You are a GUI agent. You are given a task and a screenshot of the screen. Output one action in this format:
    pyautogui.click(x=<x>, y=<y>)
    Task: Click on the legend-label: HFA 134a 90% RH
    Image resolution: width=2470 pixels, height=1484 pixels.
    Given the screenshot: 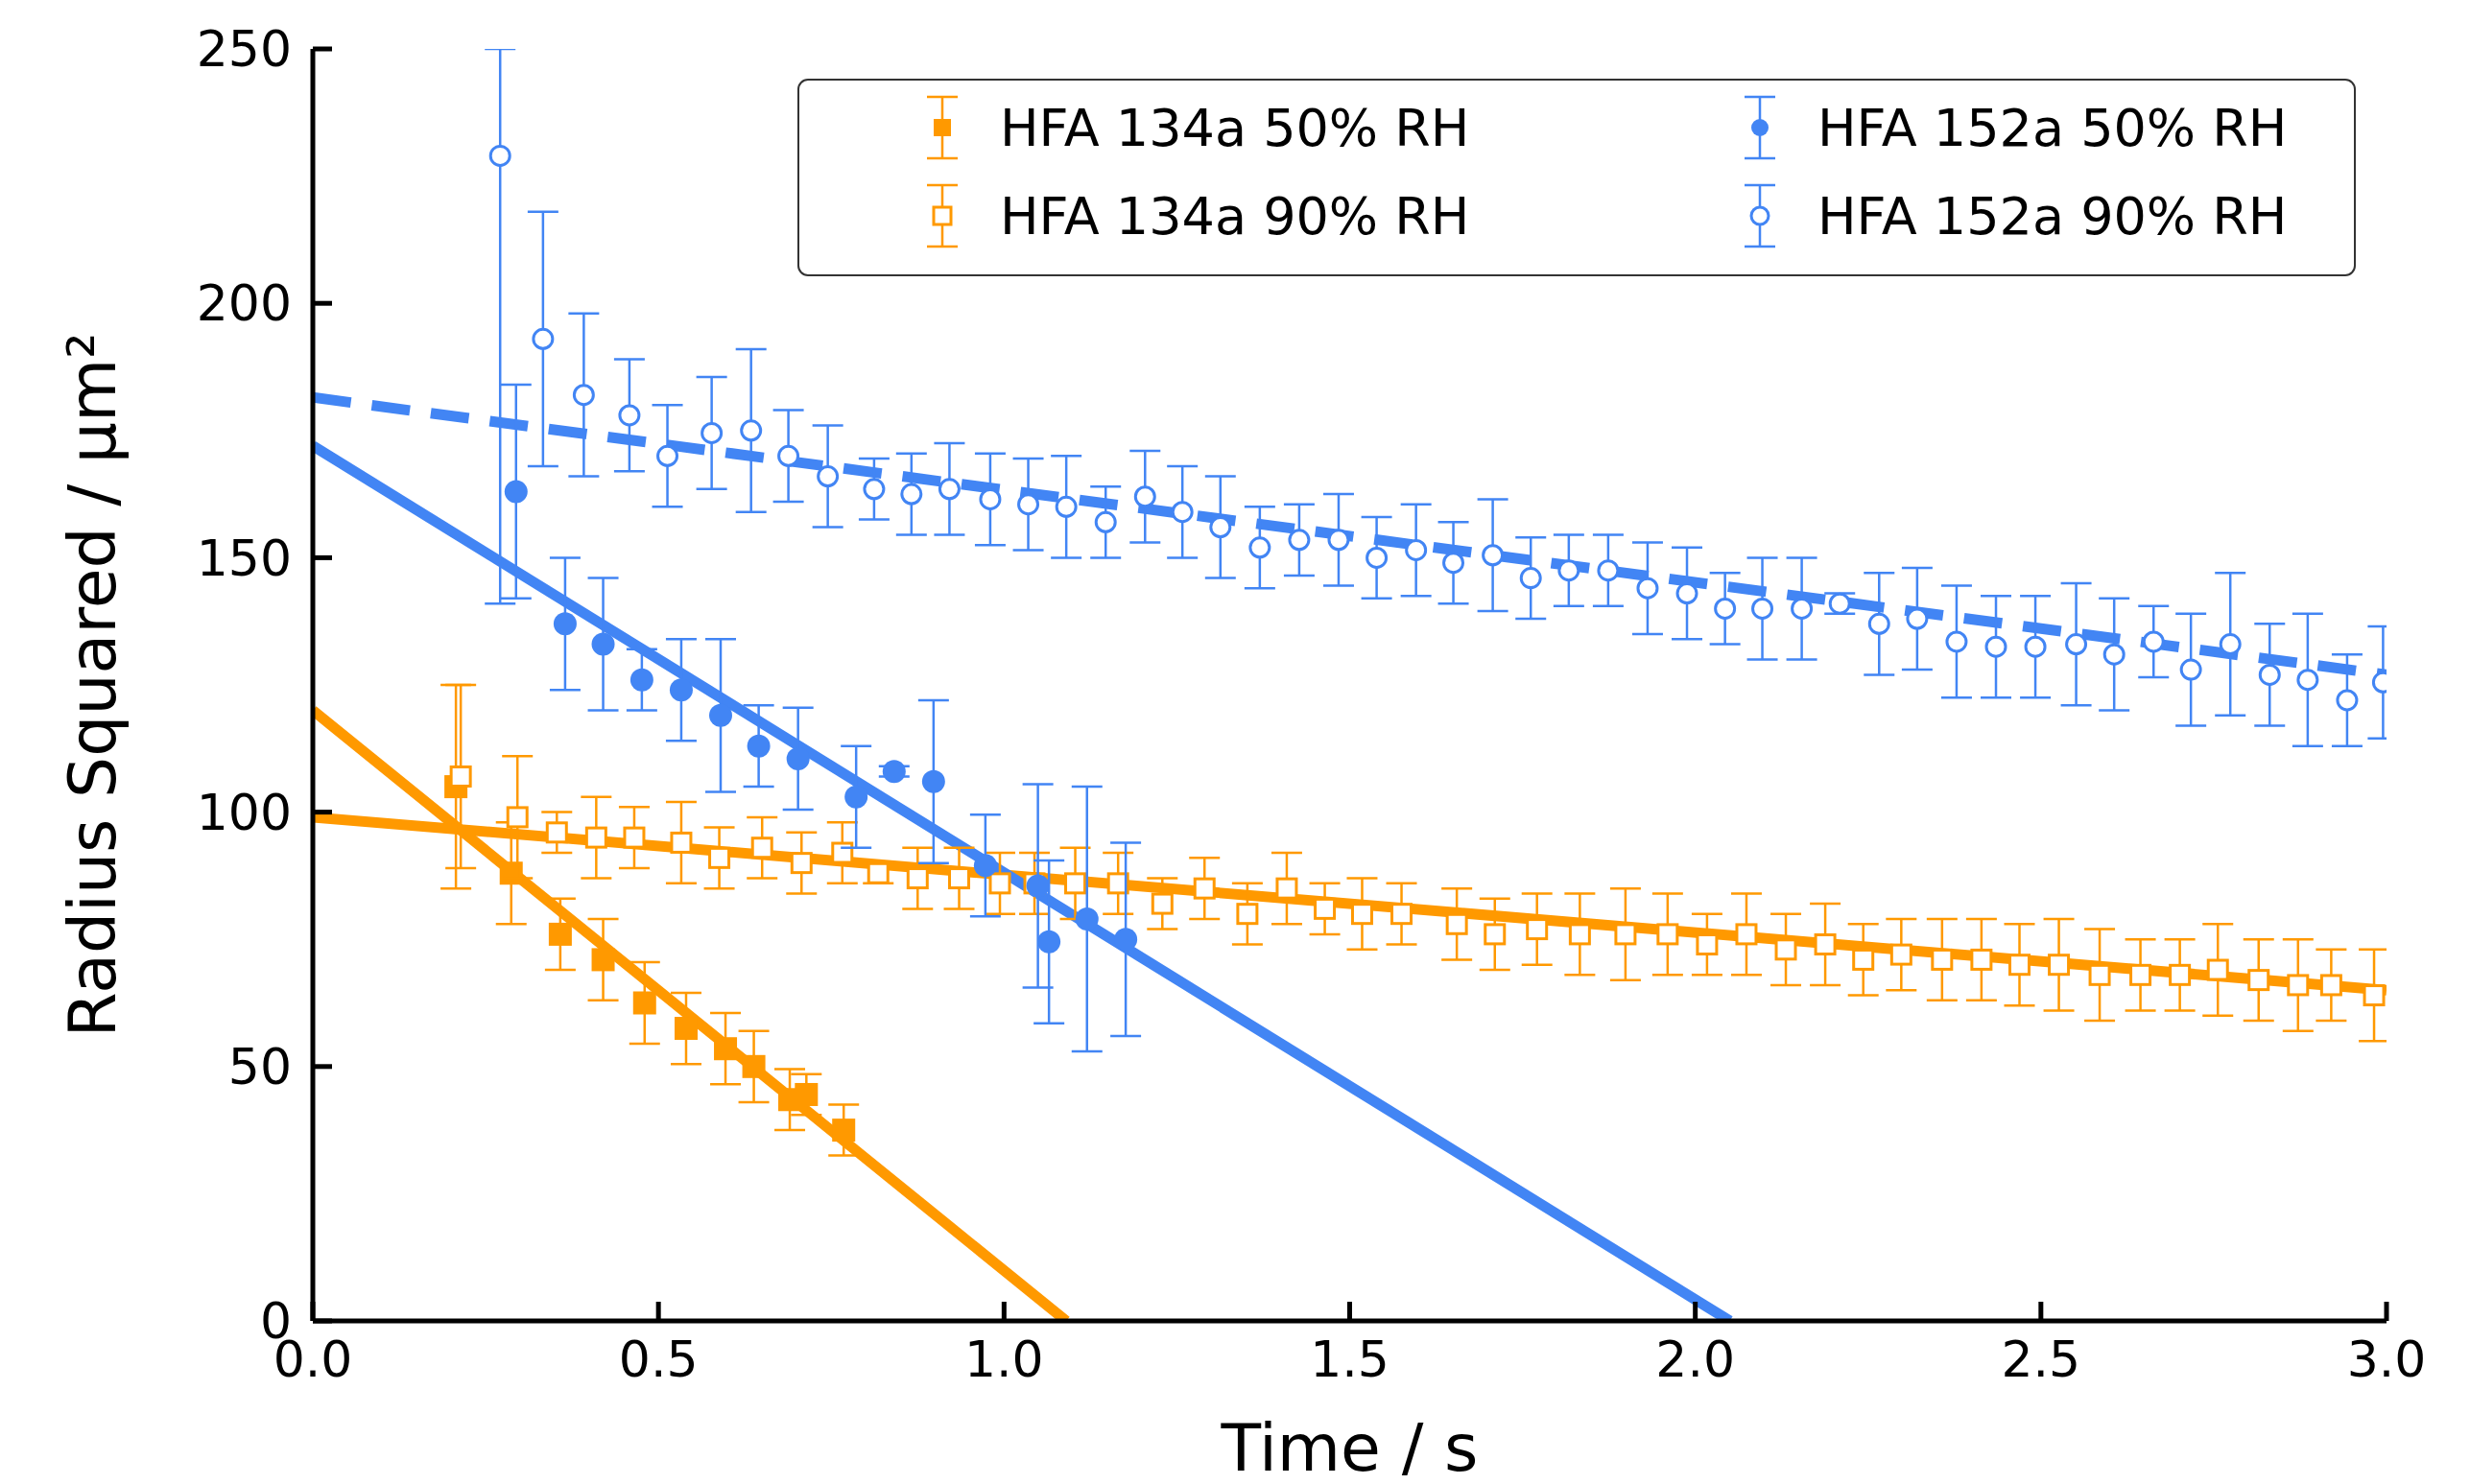 What is the action you would take?
    pyautogui.click(x=1235, y=216)
    